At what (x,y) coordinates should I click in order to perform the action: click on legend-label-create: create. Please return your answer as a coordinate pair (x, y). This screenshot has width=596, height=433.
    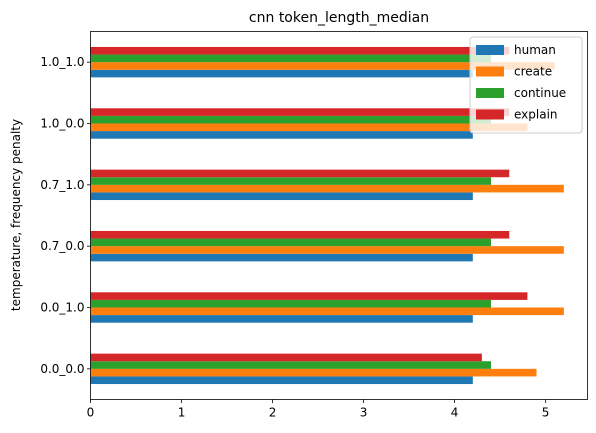
    Looking at the image, I should click on (533, 72).